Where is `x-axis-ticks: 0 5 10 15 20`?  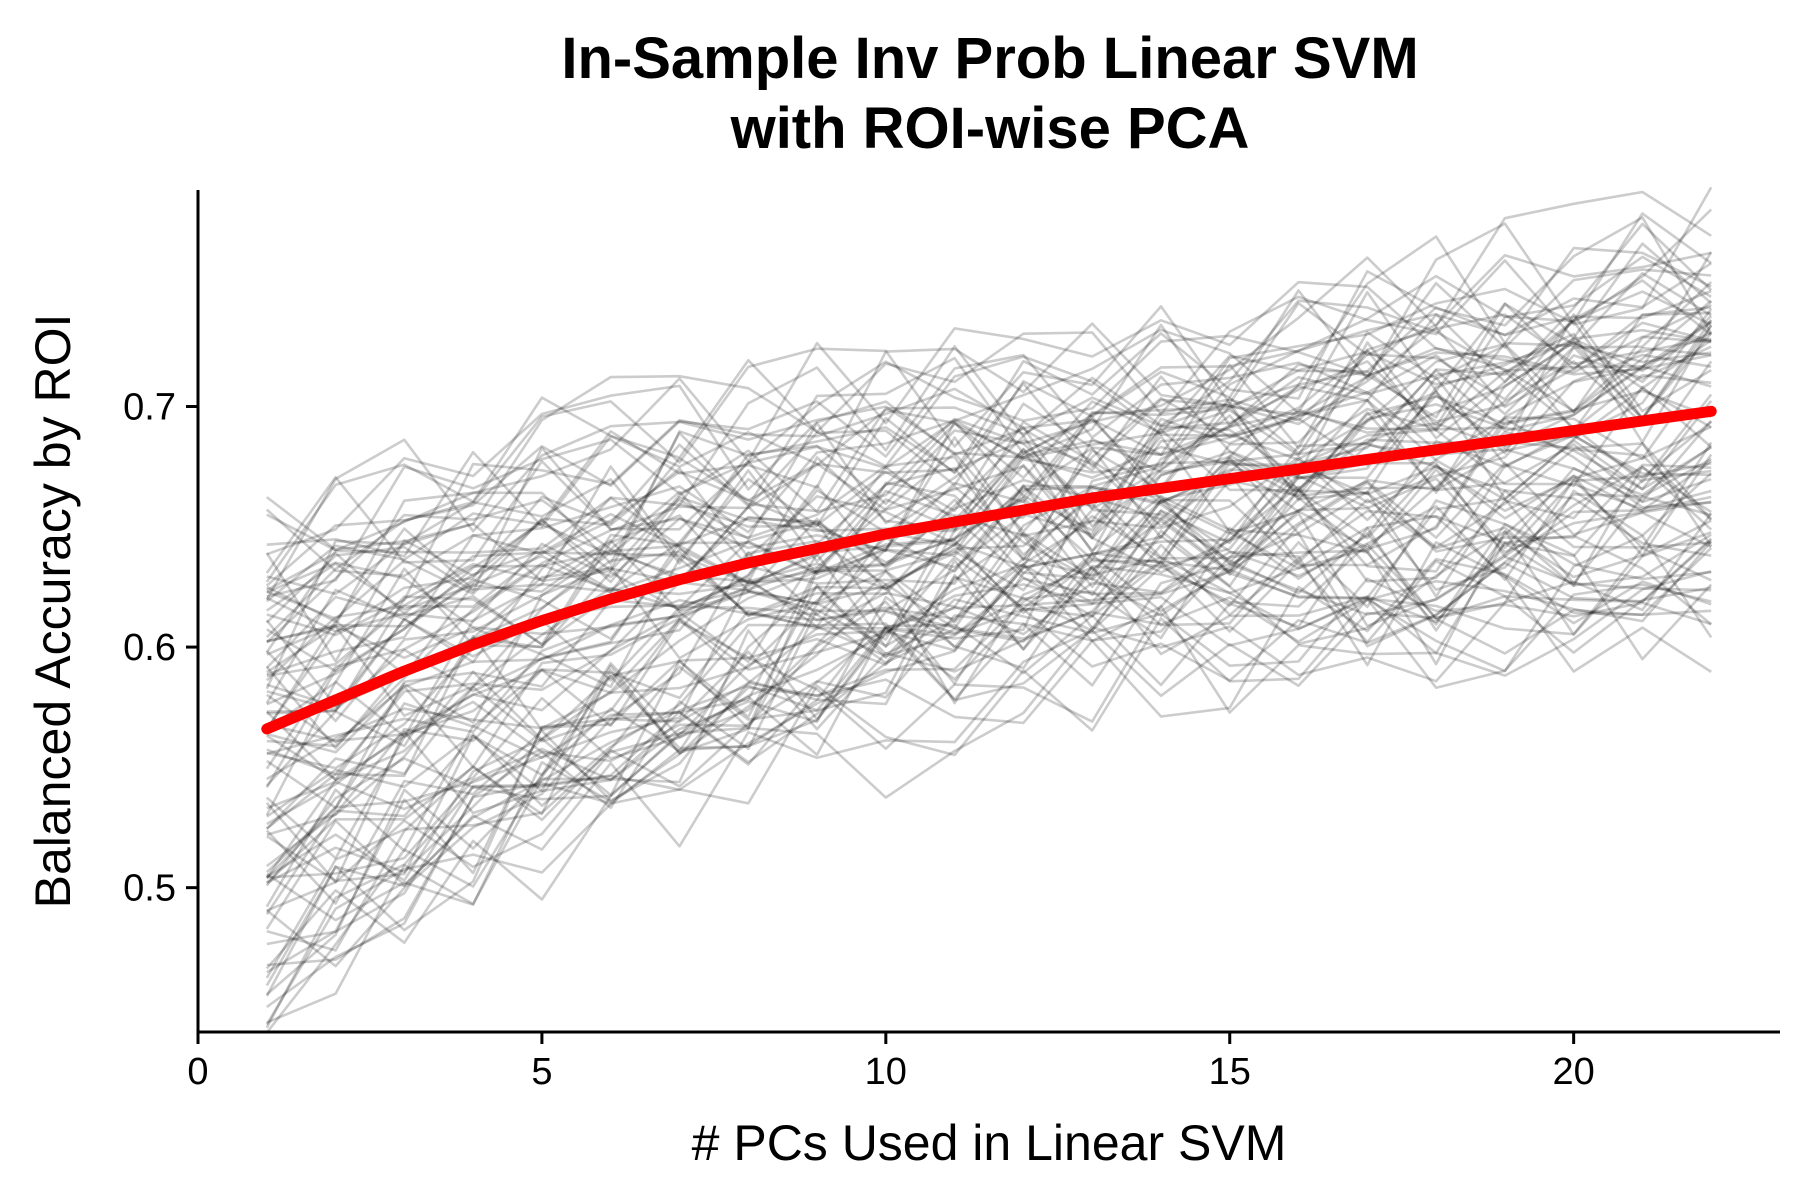
x-axis-ticks: 0 5 10 15 20 is located at coordinates (891, 1062).